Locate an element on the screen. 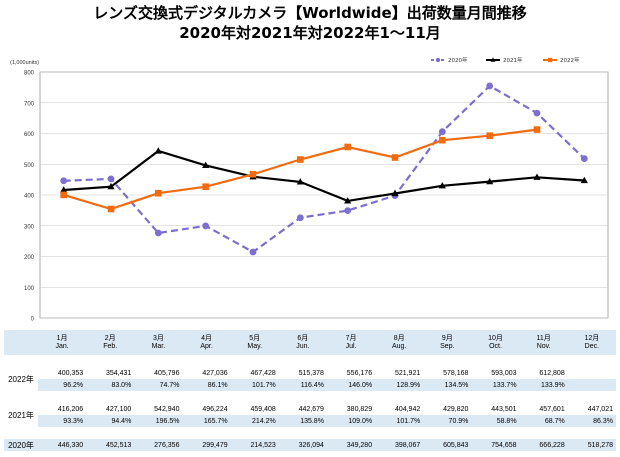 The height and width of the screenshot is (457, 620). table-cell-ratio: 133.9% is located at coordinates (543, 385).